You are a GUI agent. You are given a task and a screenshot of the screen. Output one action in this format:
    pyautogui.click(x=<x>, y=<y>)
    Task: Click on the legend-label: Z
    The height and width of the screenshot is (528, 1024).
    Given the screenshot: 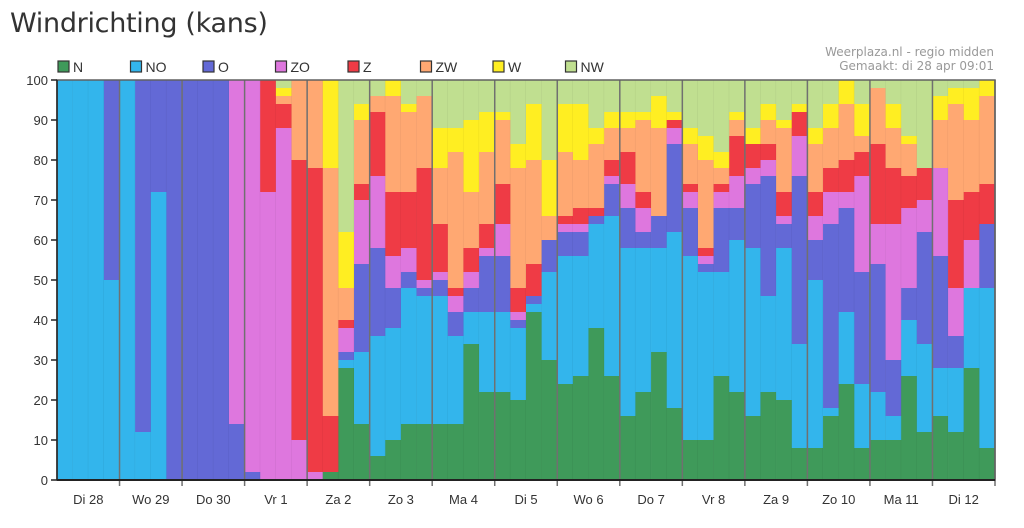 What is the action you would take?
    pyautogui.click(x=367, y=67)
    